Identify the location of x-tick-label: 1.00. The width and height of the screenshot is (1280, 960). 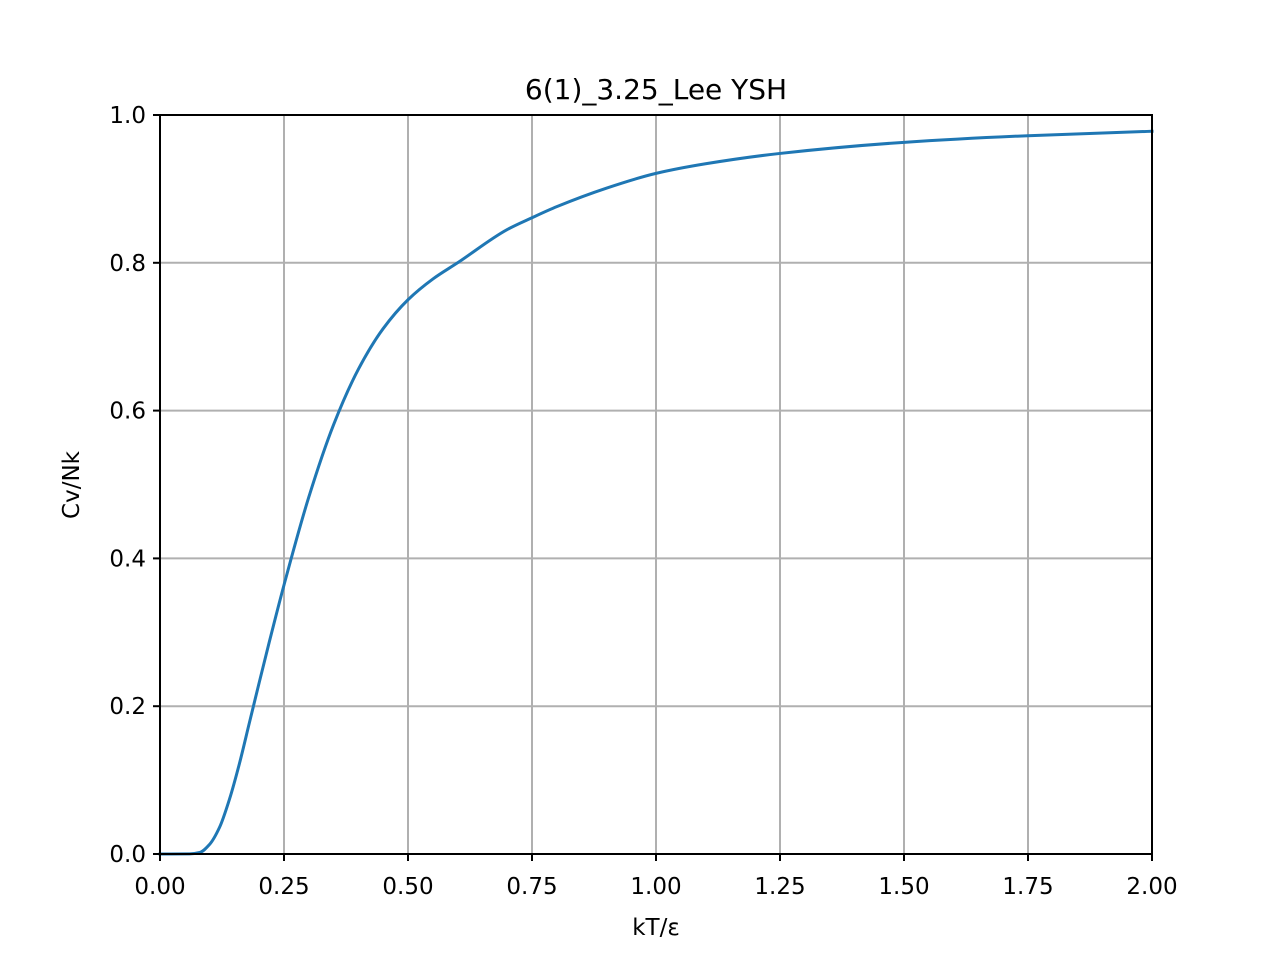
(655, 887).